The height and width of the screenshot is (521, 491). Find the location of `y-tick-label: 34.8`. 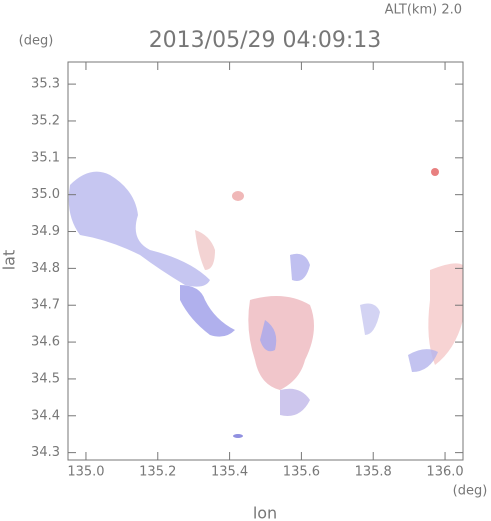

y-tick-label: 34.8 is located at coordinates (45, 268).